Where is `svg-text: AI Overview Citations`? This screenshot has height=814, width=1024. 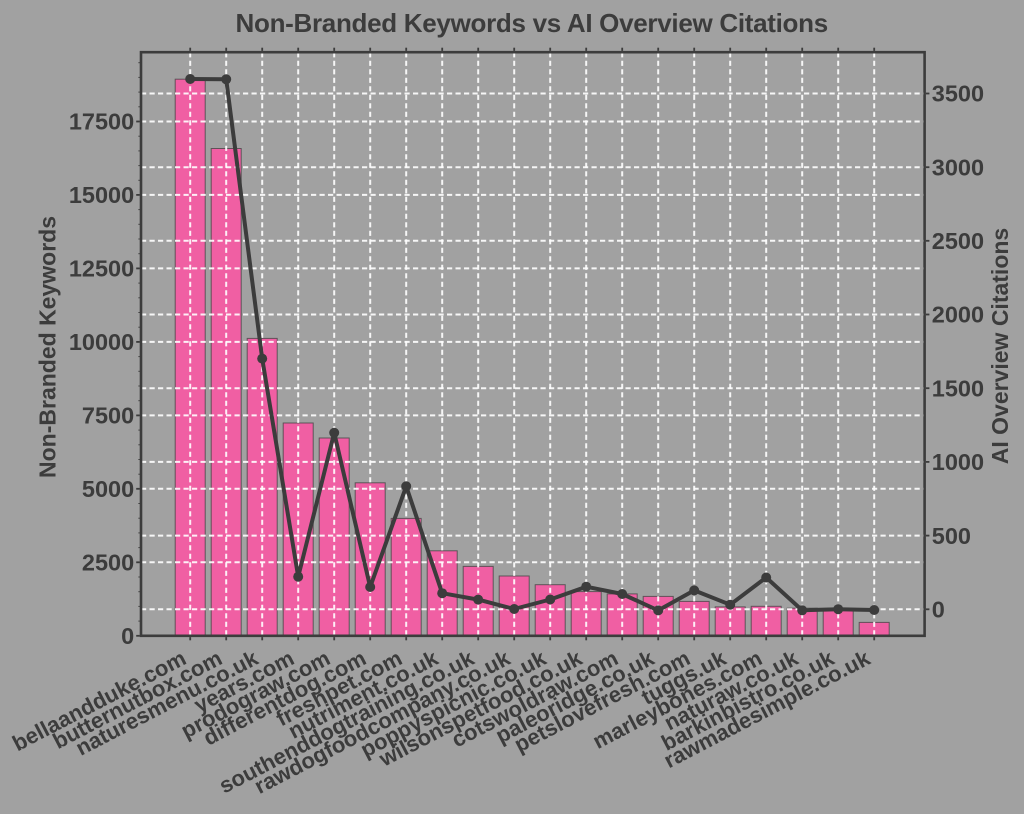
svg-text: AI Overview Citations is located at coordinates (1000, 346).